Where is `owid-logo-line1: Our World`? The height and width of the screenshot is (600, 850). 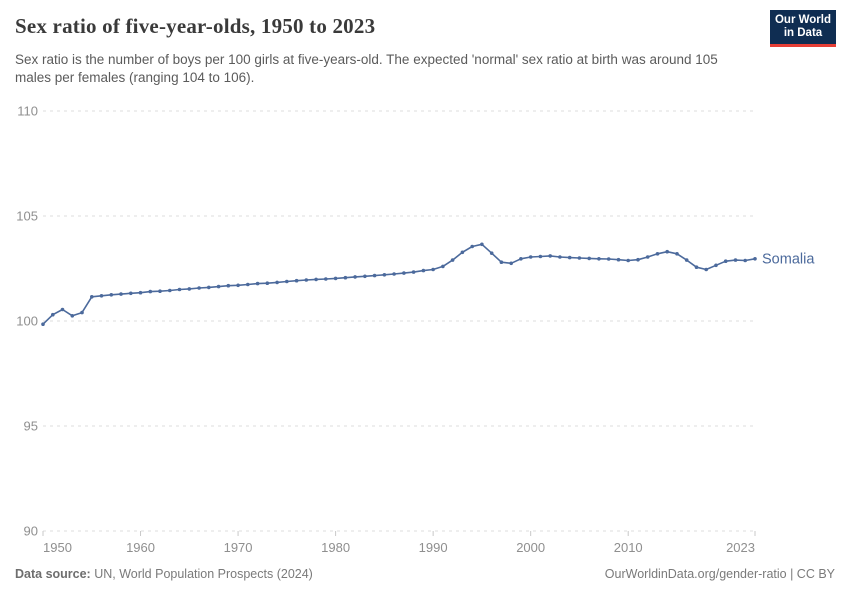 owid-logo-line1: Our World is located at coordinates (802, 20).